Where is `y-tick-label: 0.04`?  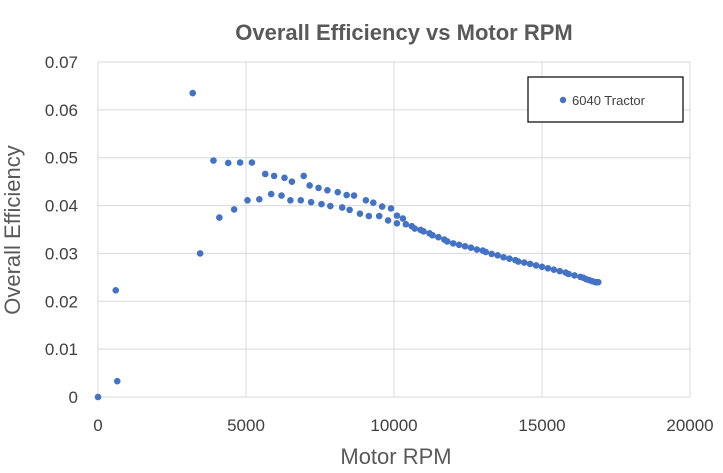 y-tick-label: 0.04 is located at coordinates (61, 206).